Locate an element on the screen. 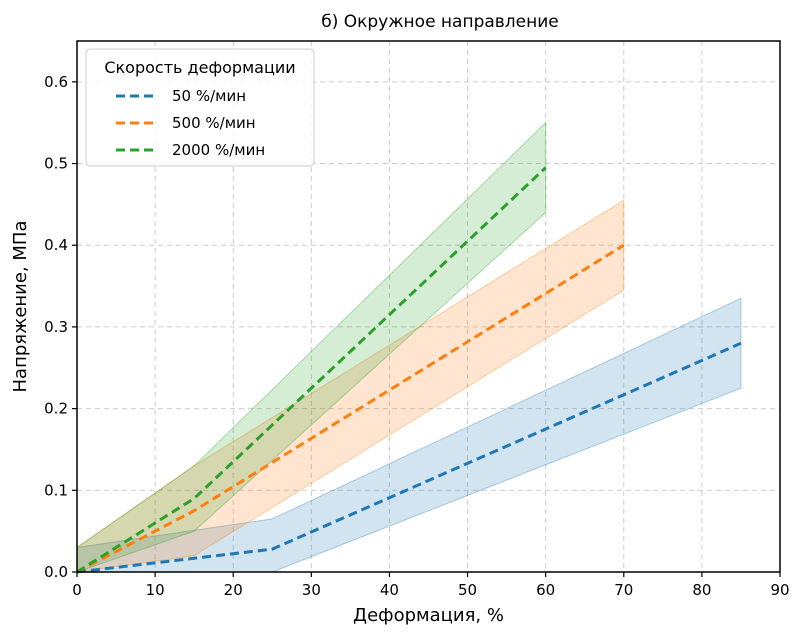  y-tick-label: 0.3 is located at coordinates (56, 327).